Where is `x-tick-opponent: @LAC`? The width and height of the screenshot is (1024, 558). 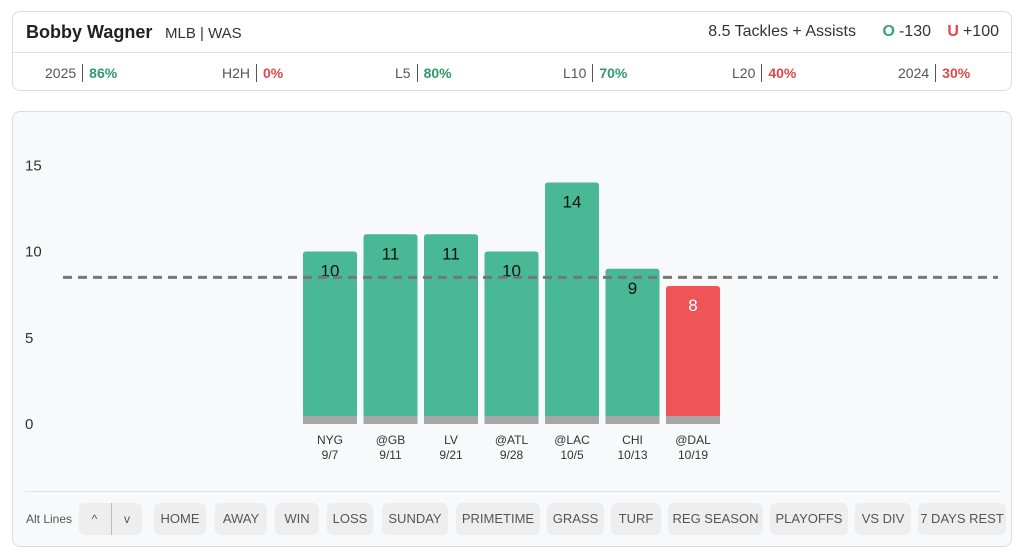
x-tick-opponent: @LAC is located at coordinates (572, 440).